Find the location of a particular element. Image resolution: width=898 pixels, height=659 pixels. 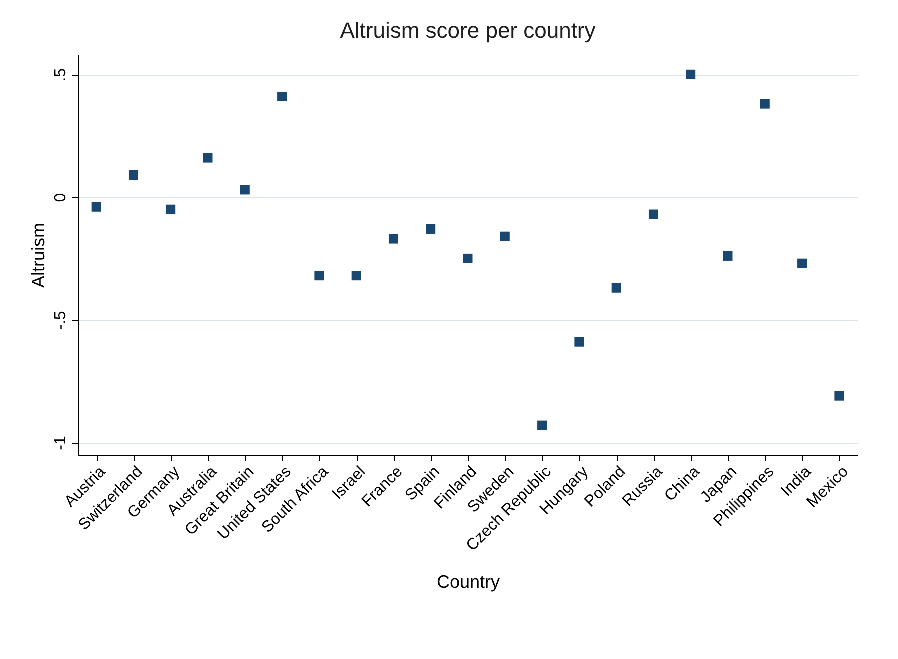

x-axis-title: Country is located at coordinates (468, 582).